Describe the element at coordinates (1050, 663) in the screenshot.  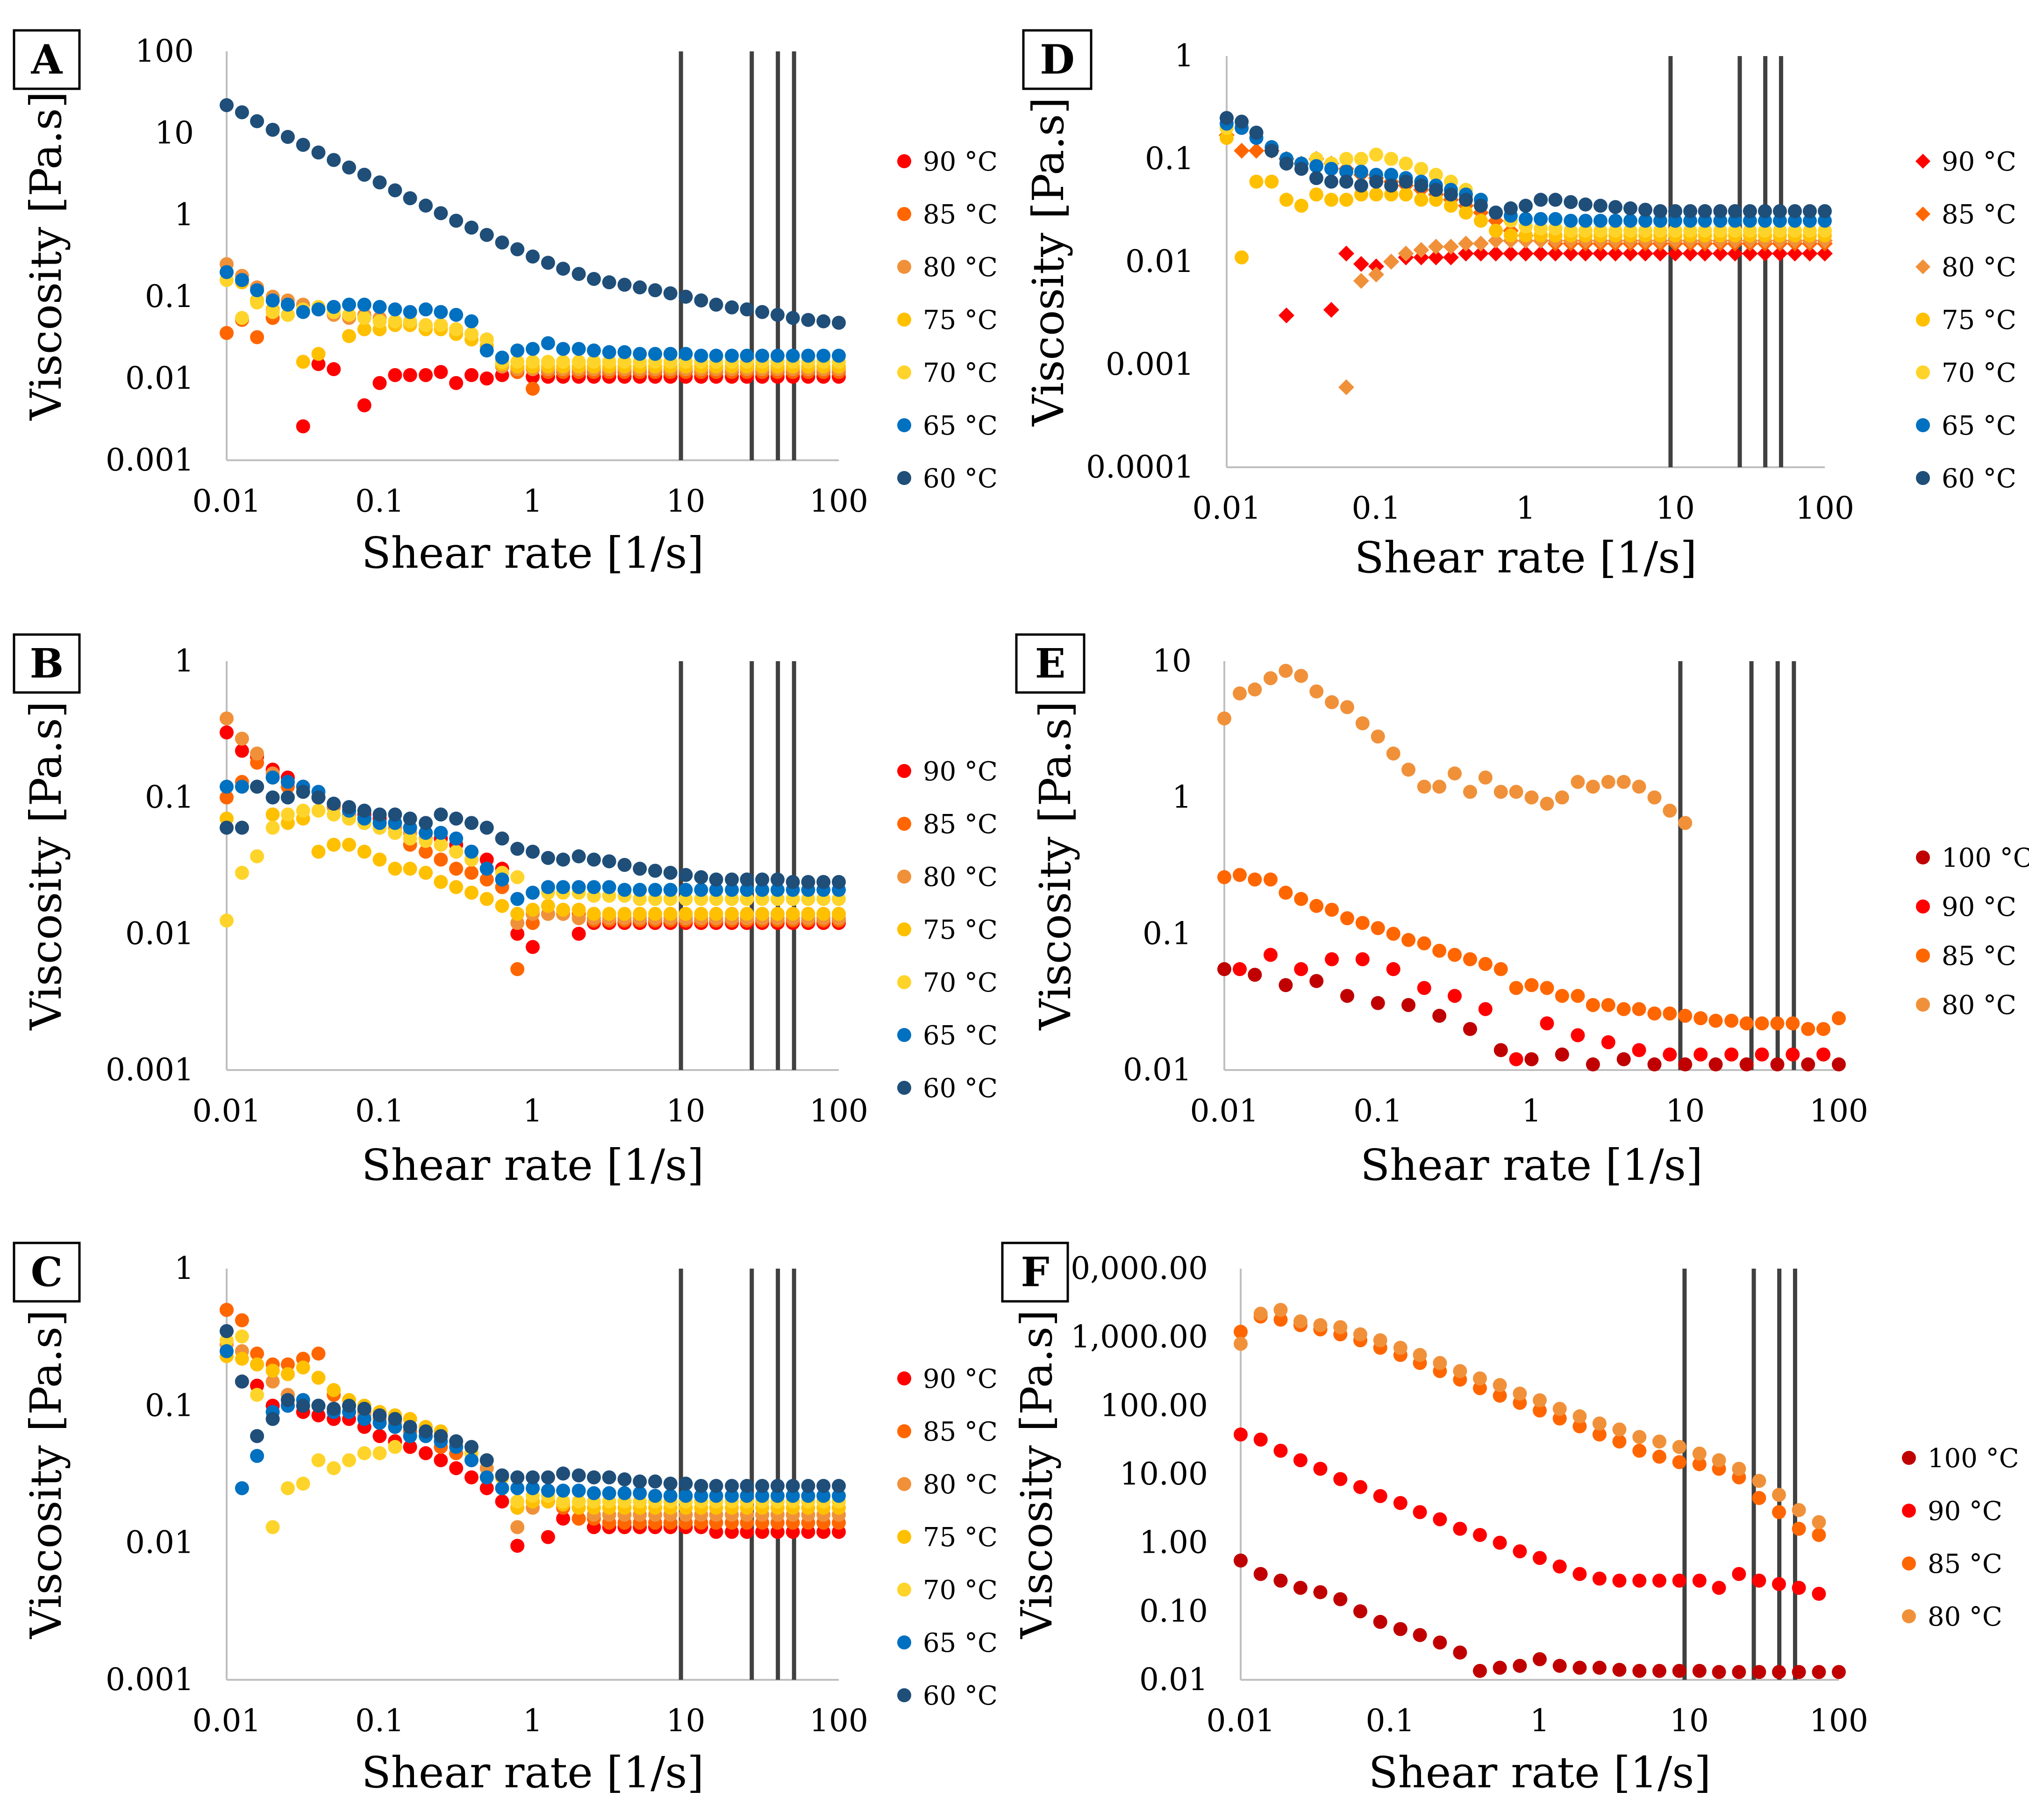
I see `panel-label-box` at that location.